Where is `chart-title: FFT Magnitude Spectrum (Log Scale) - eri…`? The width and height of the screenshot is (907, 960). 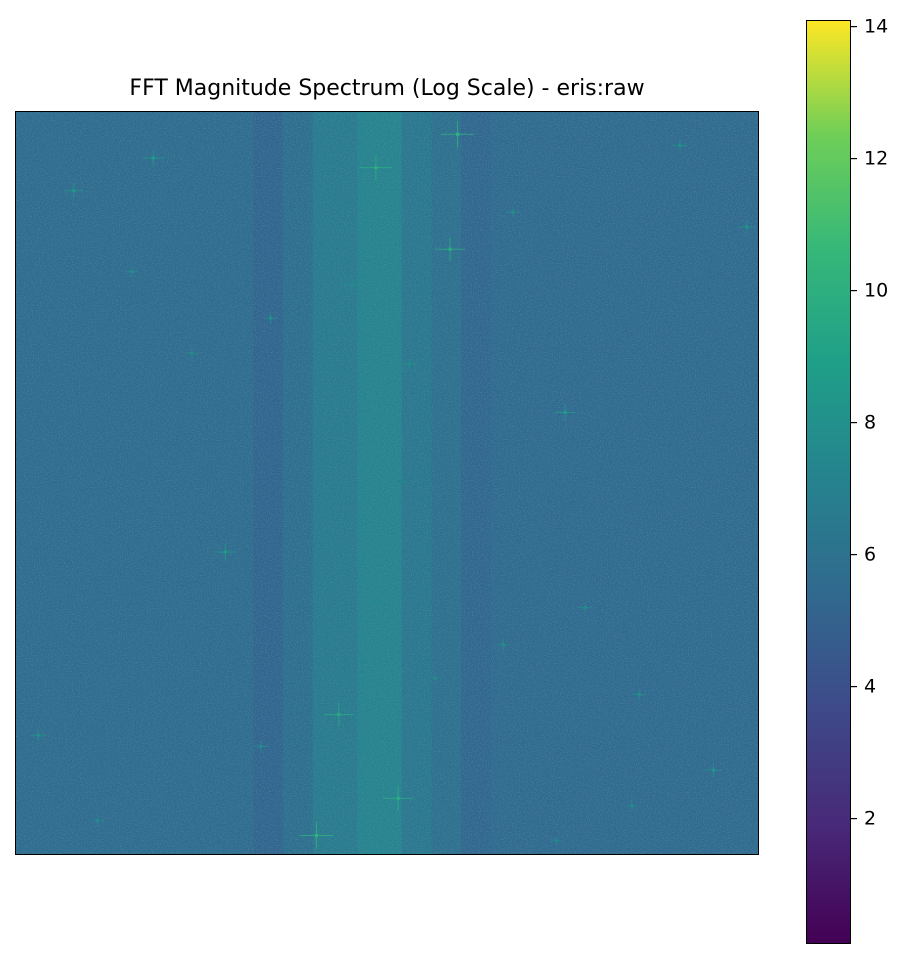
chart-title: FFT Magnitude Spectrum (Log Scale) - eri… is located at coordinates (387, 88).